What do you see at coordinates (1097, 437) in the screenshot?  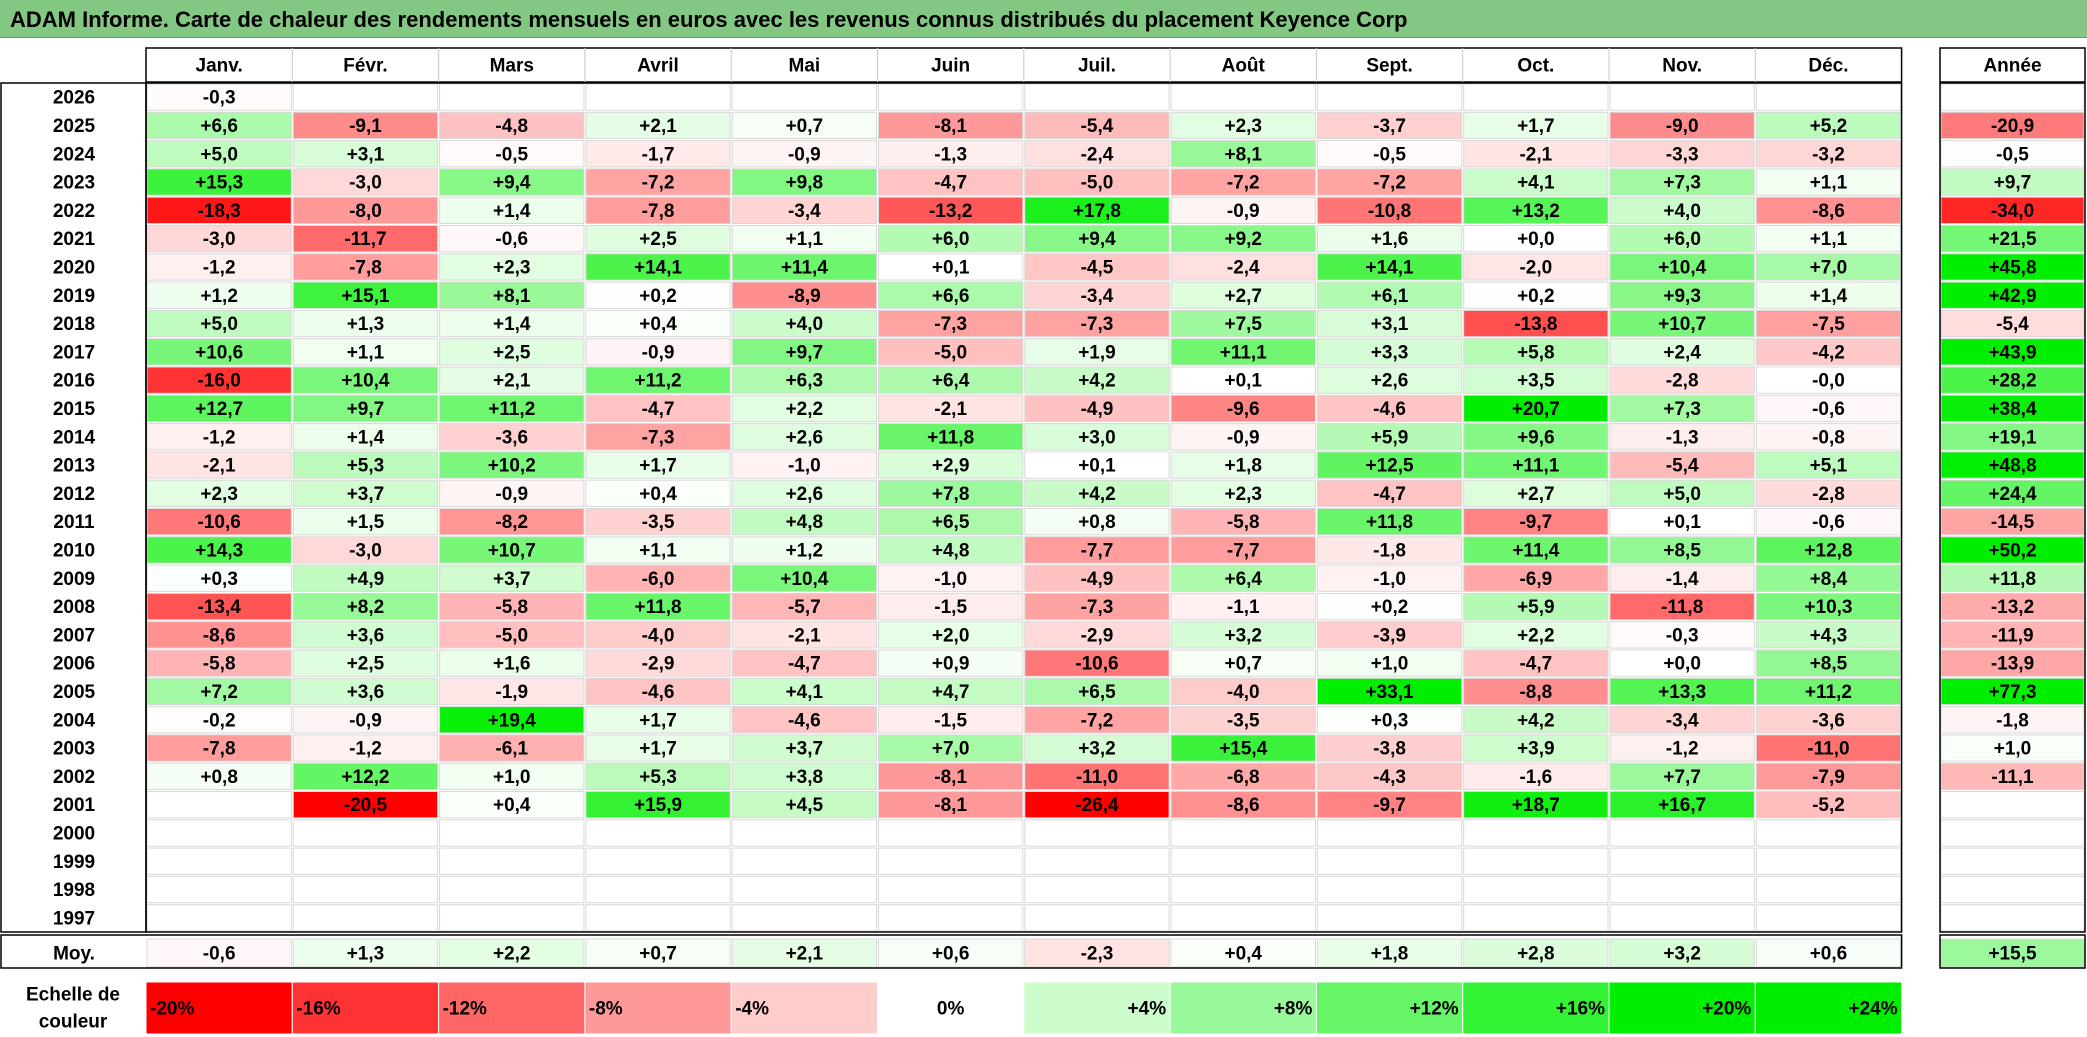 I see `cell-value: +3,0` at bounding box center [1097, 437].